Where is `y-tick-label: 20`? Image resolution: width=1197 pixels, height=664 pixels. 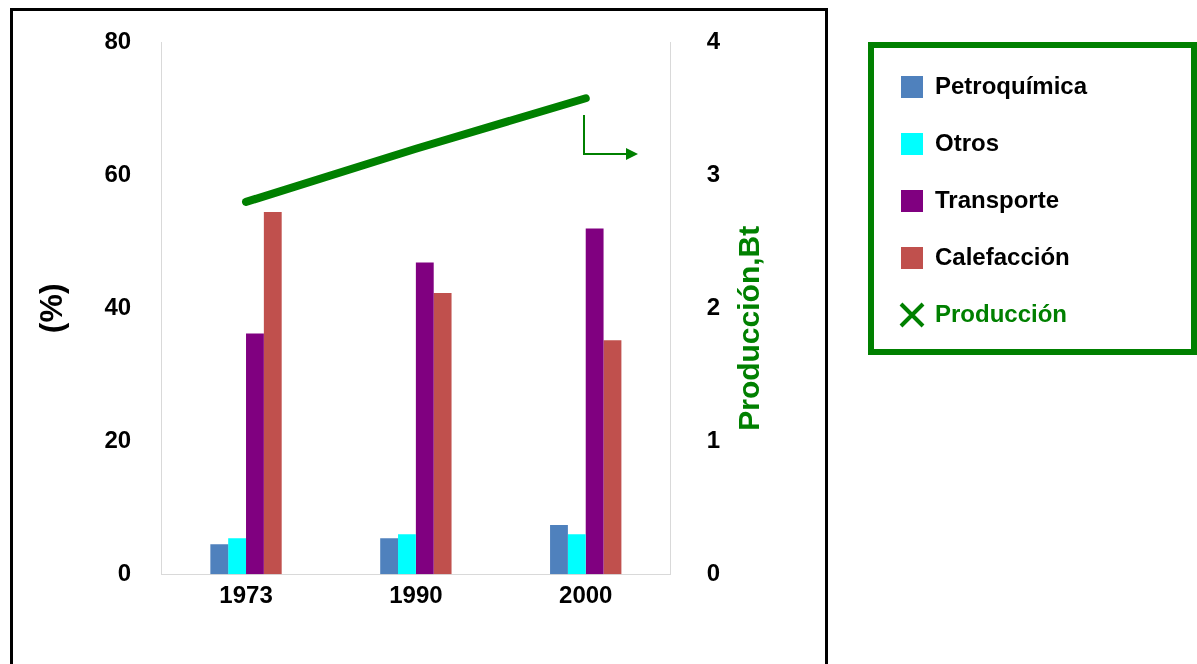
y-tick-label: 20 is located at coordinates (118, 439).